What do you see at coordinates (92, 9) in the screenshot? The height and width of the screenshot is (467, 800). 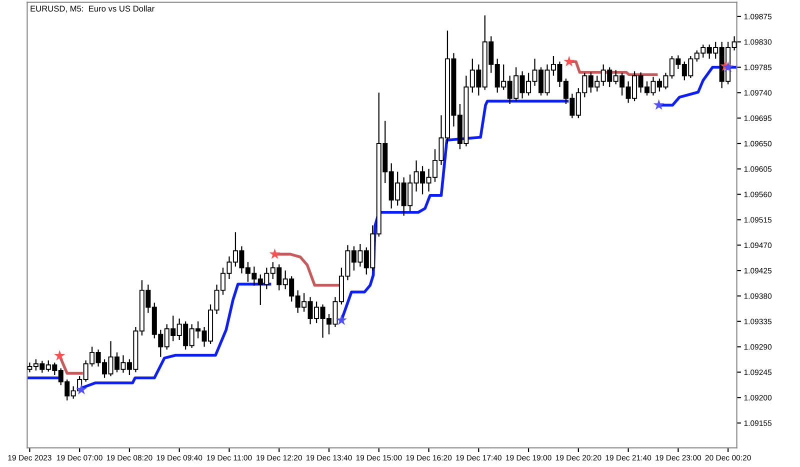 I see `chart-title: EURUSD, M5: Euro vs US Dollar` at bounding box center [92, 9].